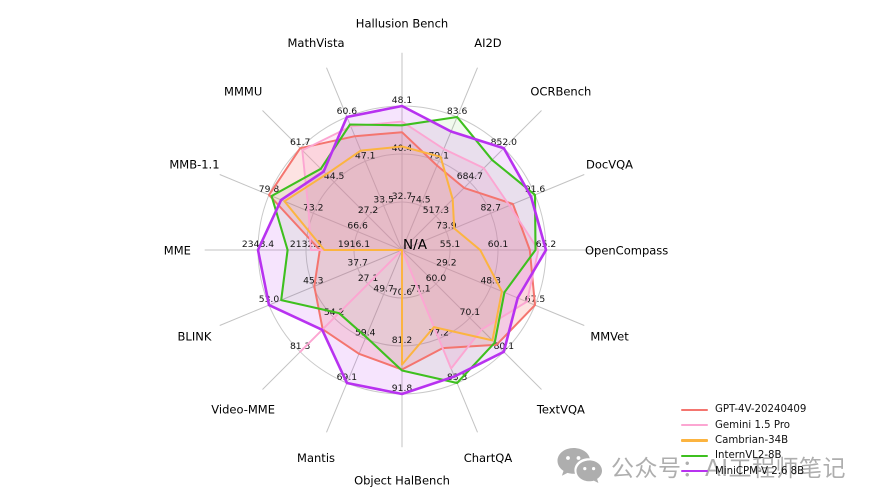 Image resolution: width=882 pixels, height=501 pixels. What do you see at coordinates (402, 148) in the screenshot?
I see `ring-tick-label: 40.4` at bounding box center [402, 148].